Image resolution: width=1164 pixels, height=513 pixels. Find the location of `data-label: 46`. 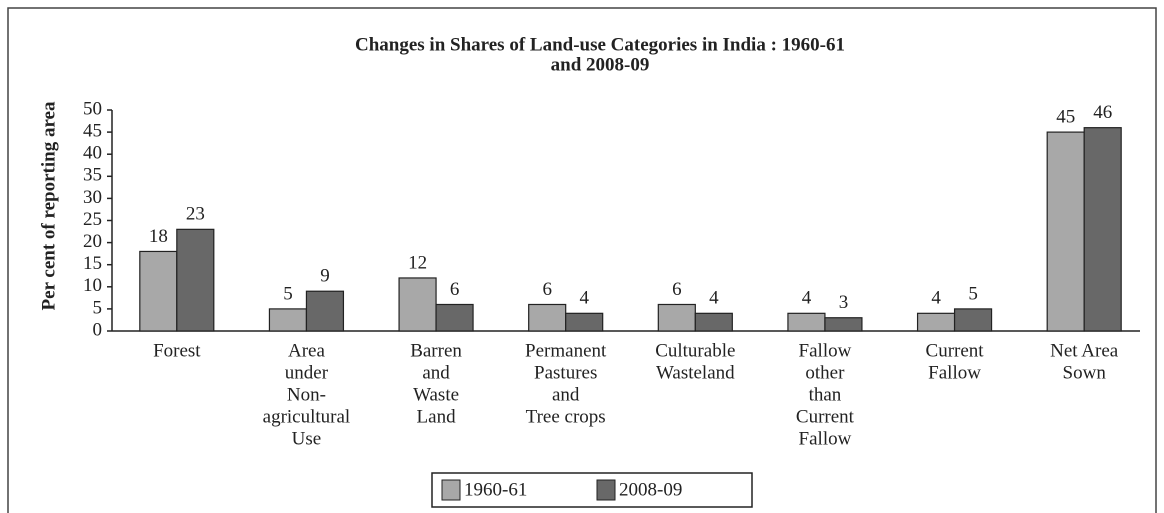

data-label: 46 is located at coordinates (1102, 112).